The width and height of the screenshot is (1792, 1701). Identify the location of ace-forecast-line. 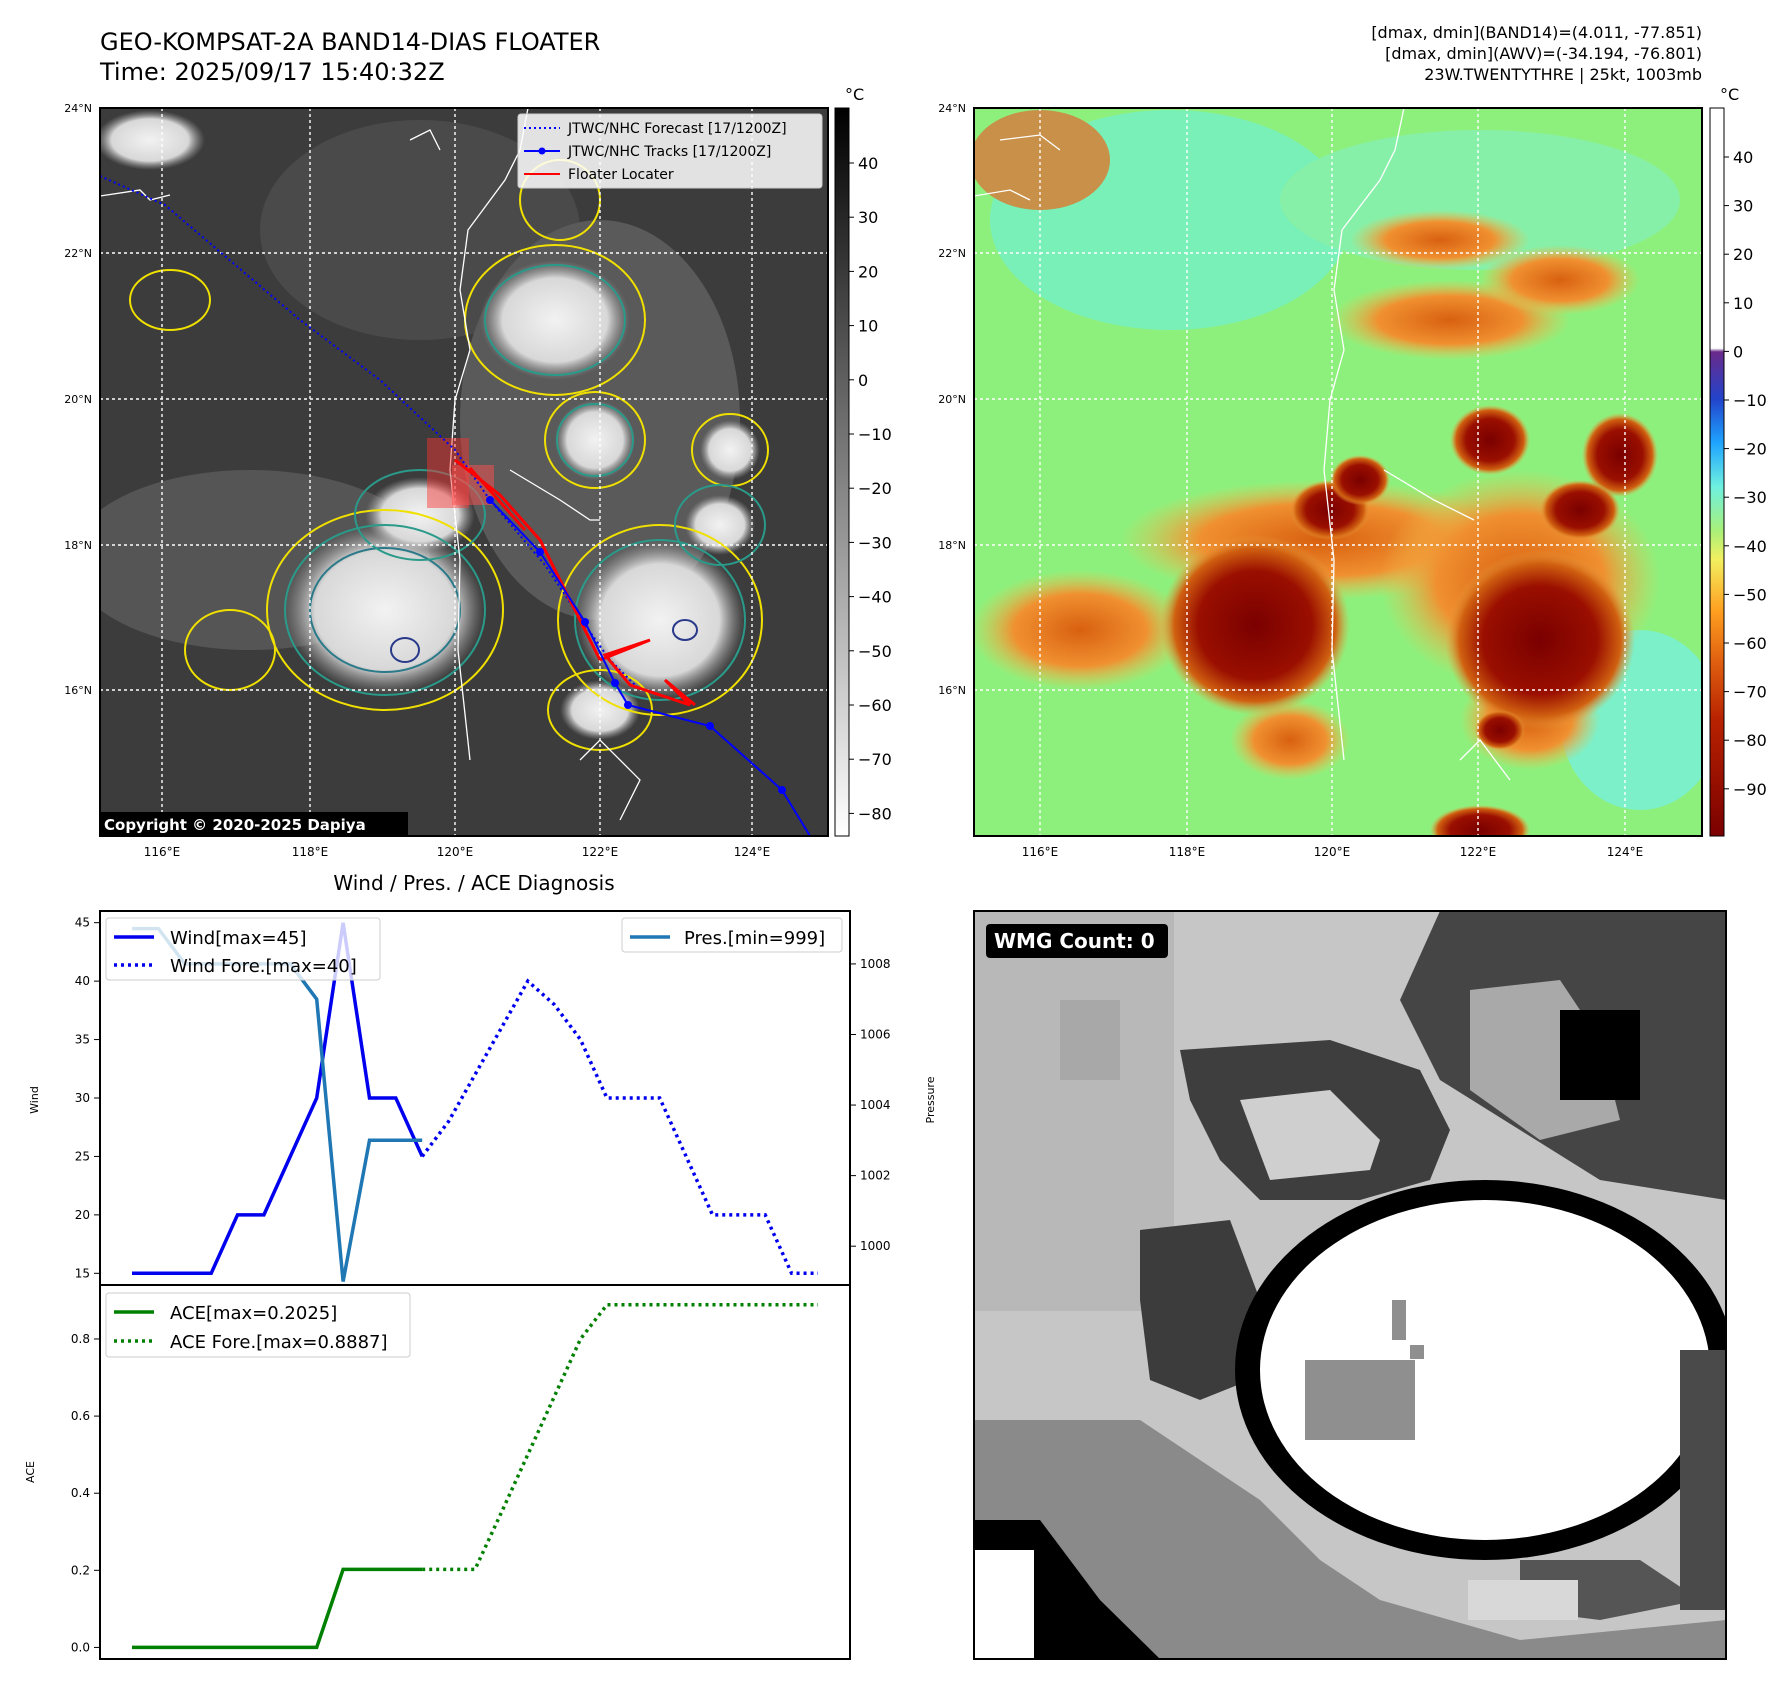
(620, 1437).